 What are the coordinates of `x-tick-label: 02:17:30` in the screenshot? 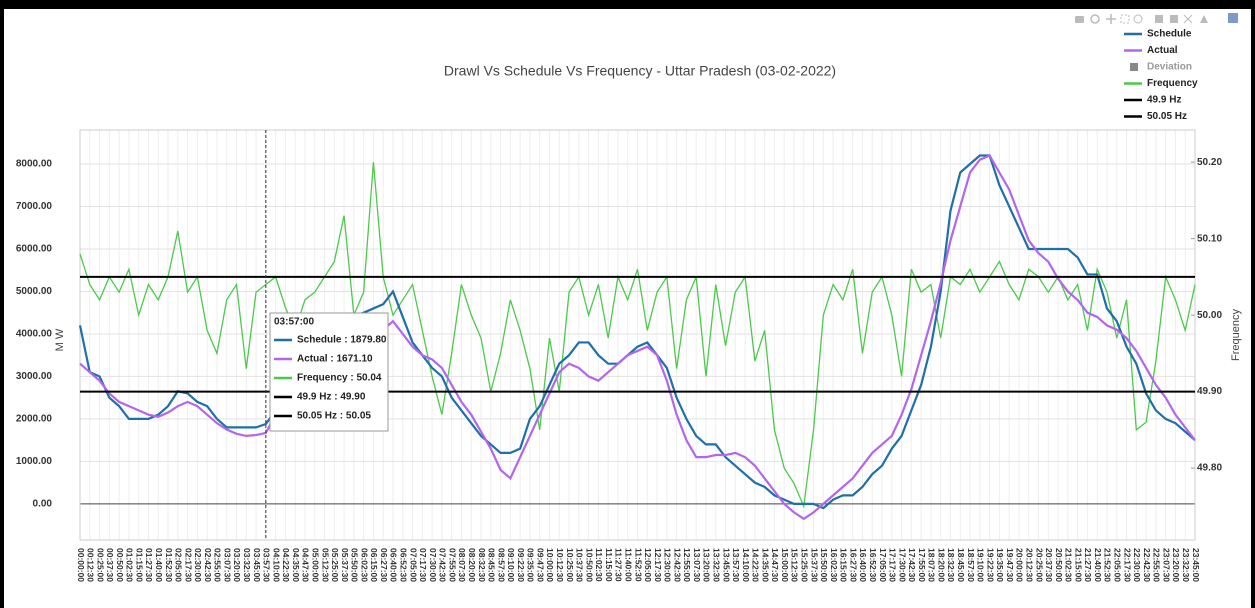 It's located at (188, 565).